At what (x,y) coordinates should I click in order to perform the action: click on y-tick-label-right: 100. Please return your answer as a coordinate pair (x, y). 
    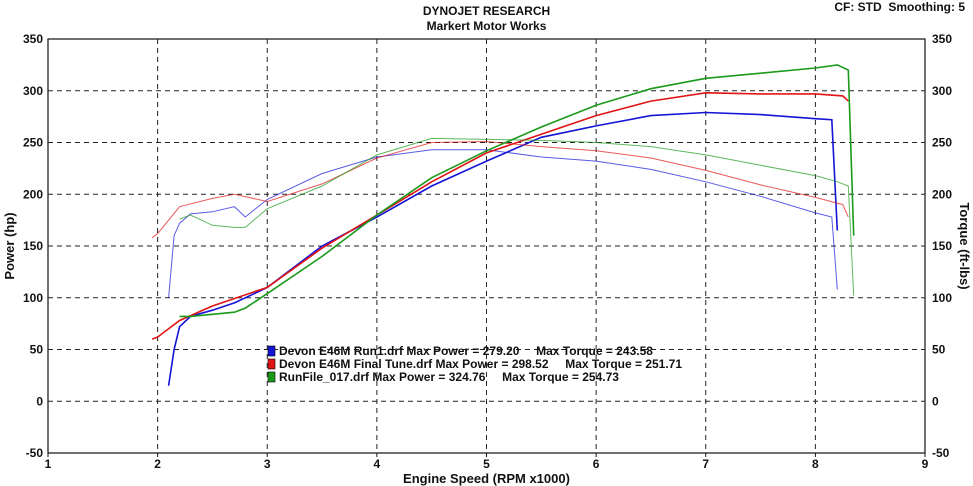
    Looking at the image, I should click on (942, 298).